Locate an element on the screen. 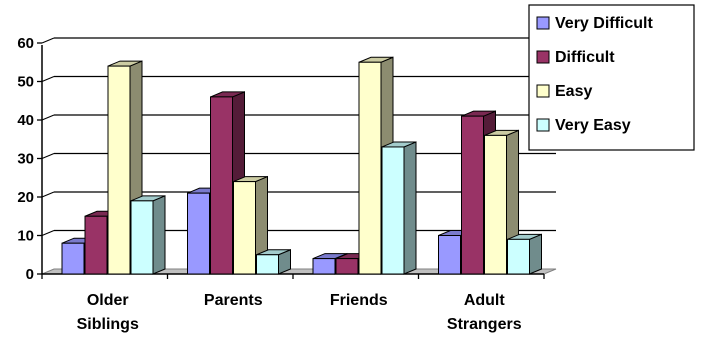 Image resolution: width=701 pixels, height=339 pixels. x-tick-label-3-0: Adult is located at coordinates (485, 300).